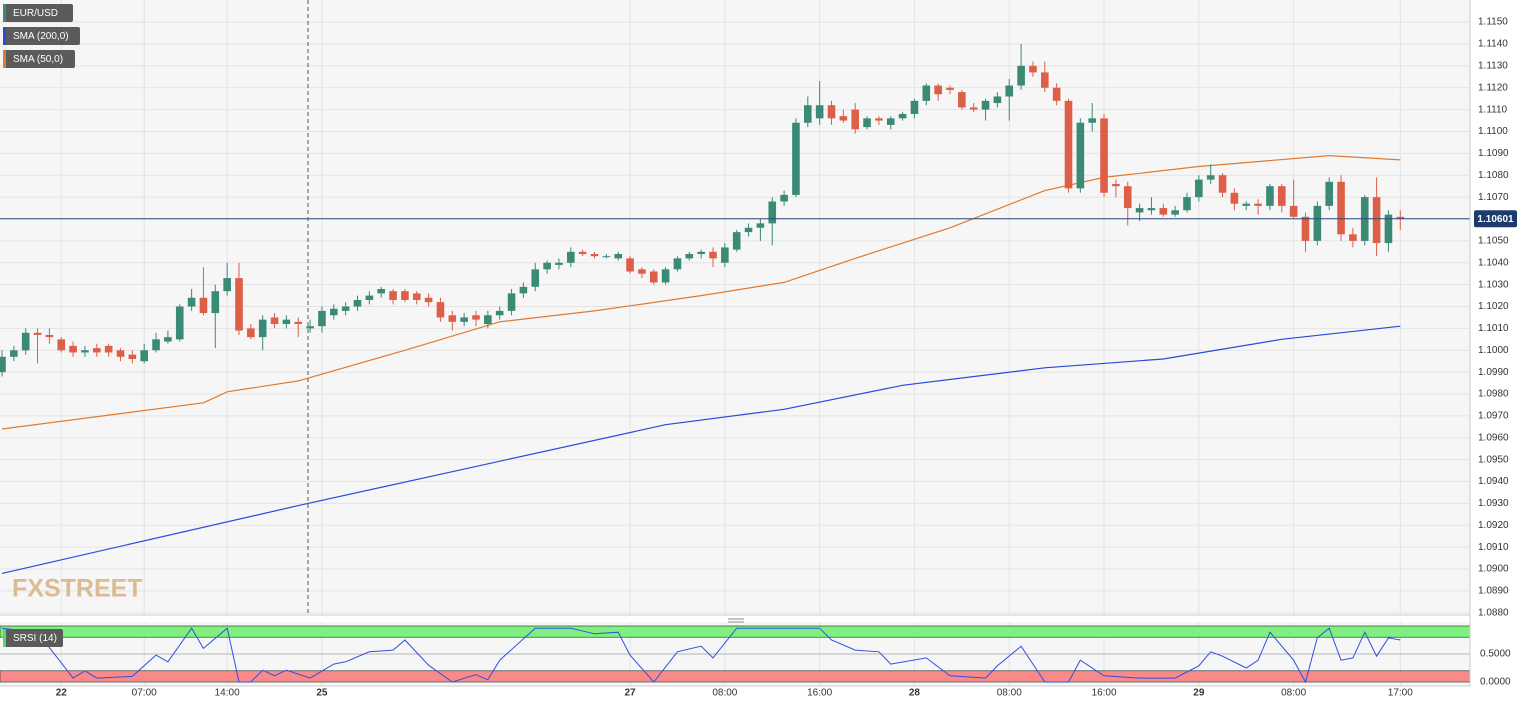 Image resolution: width=1536 pixels, height=704 pixels. Describe the element at coordinates (735, 631) in the screenshot. I see `overbought-band` at that location.